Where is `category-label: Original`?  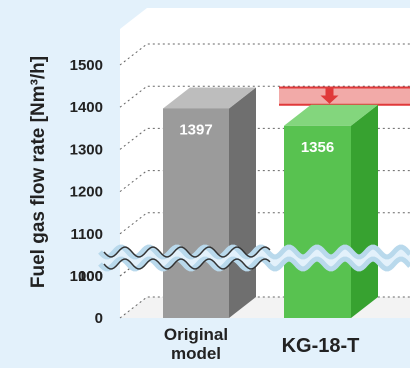 category-label: Original is located at coordinates (196, 334).